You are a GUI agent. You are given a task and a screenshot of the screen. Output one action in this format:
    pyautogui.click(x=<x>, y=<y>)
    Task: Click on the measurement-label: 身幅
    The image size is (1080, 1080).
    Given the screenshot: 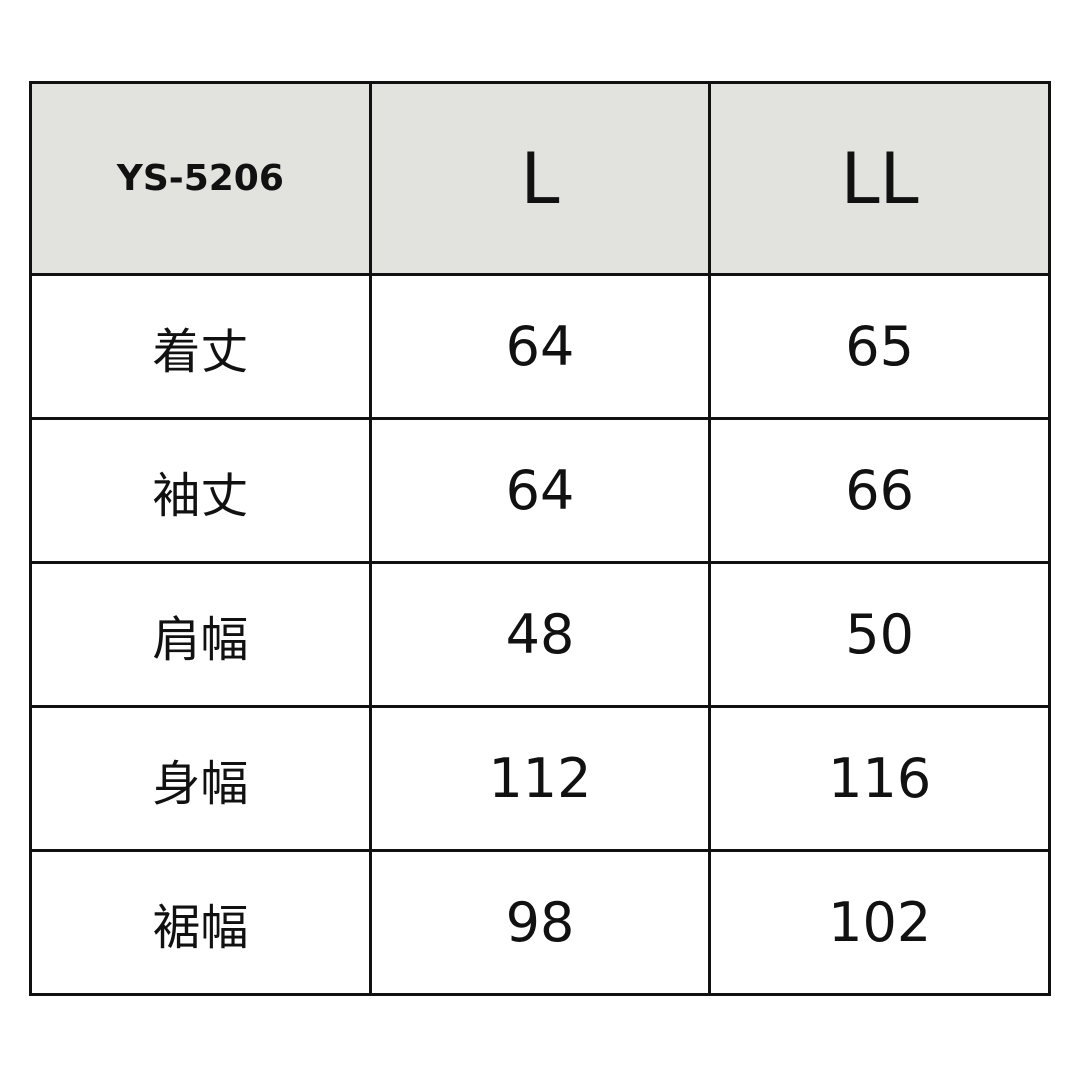 What is the action you would take?
    pyautogui.click(x=200, y=778)
    